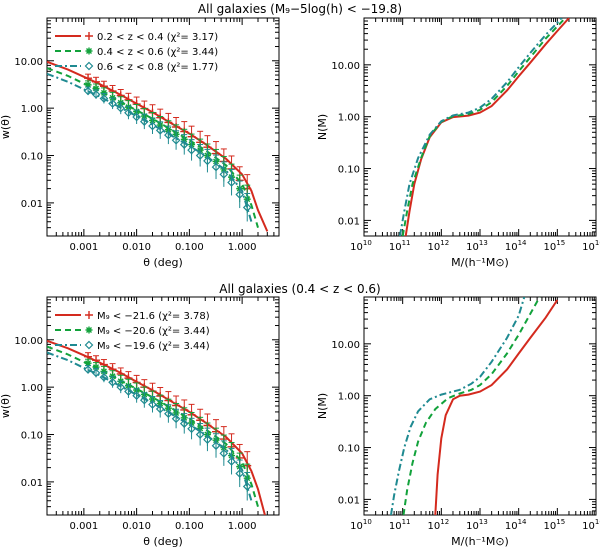  Describe the element at coordinates (480, 541) in the screenshot. I see `x-axis-label: M/(h⁻¹M⊙)` at that location.